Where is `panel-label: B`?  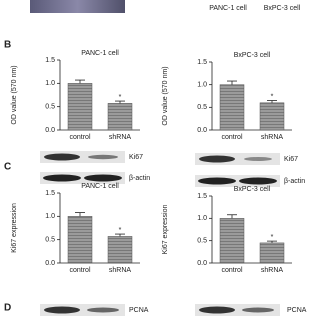
panel-label: B is located at coordinates (7, 45).